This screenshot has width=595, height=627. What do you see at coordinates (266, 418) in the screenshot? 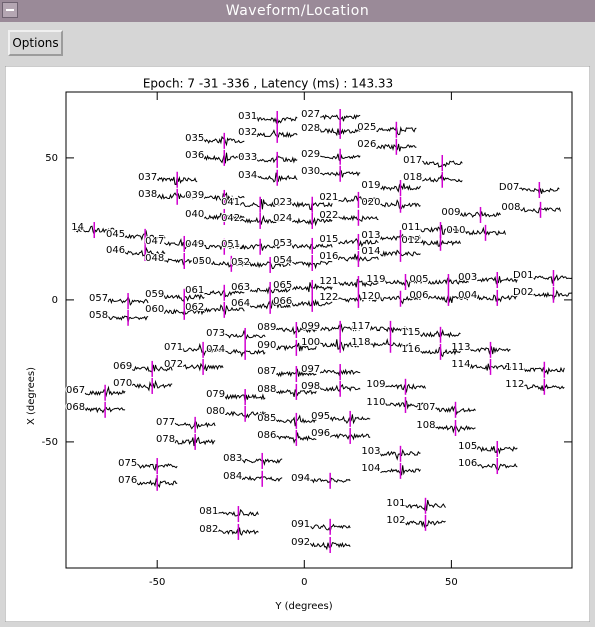
I see `channel-label: 085` at bounding box center [266, 418].